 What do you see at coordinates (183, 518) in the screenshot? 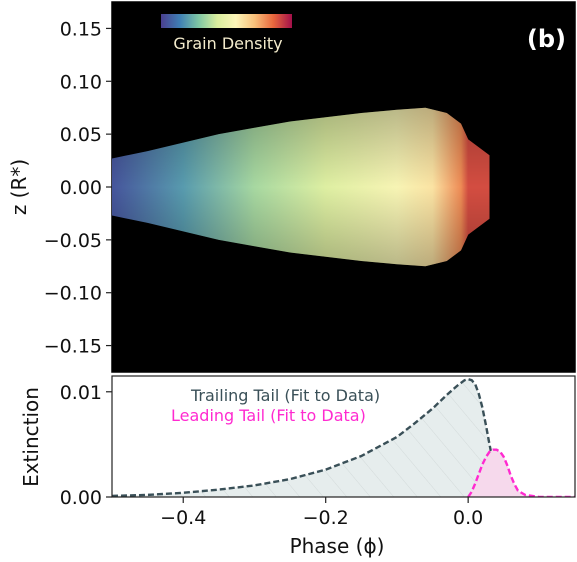
I see `xtick-label: −0.4` at bounding box center [183, 518].